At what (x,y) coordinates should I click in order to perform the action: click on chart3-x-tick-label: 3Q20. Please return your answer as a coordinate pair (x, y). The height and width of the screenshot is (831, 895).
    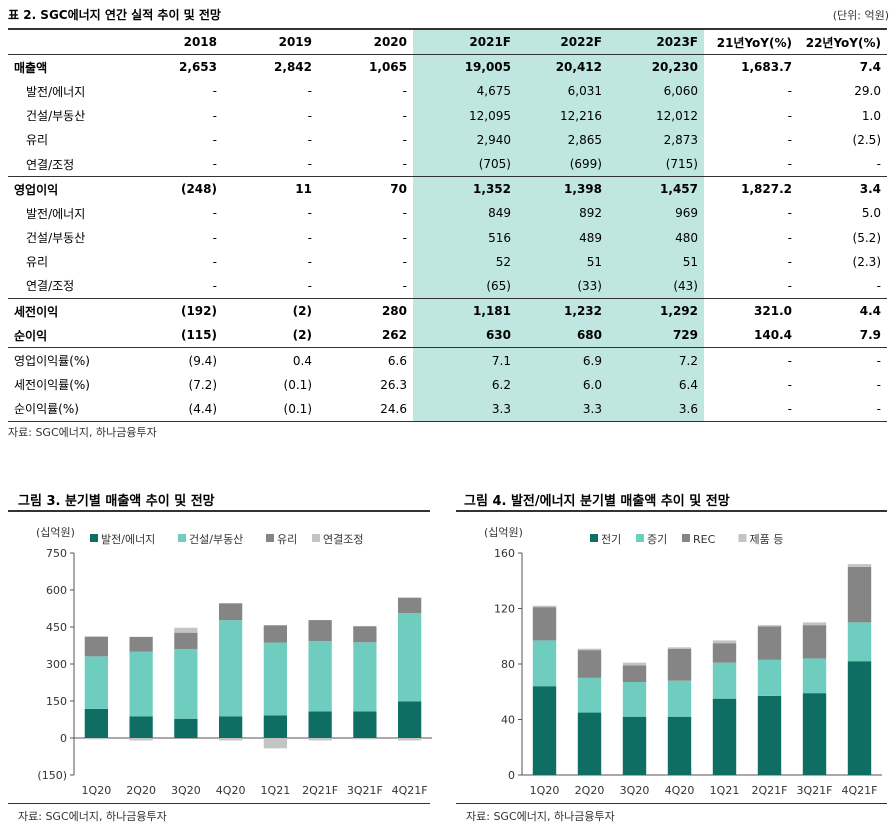
    Looking at the image, I should click on (186, 790).